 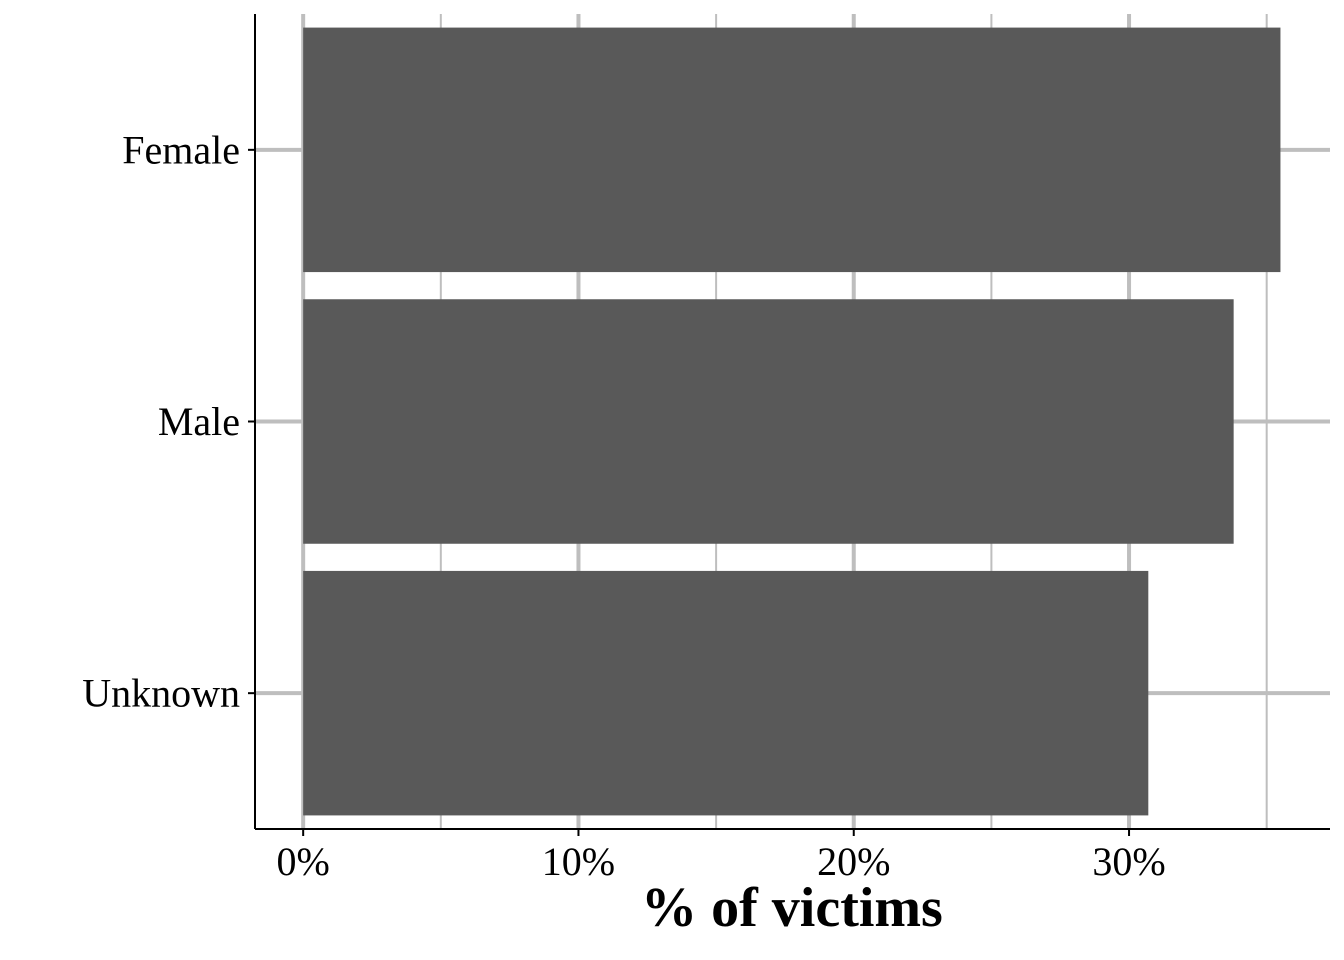 What do you see at coordinates (161, 693) in the screenshot?
I see `y-tick-label: Unknown` at bounding box center [161, 693].